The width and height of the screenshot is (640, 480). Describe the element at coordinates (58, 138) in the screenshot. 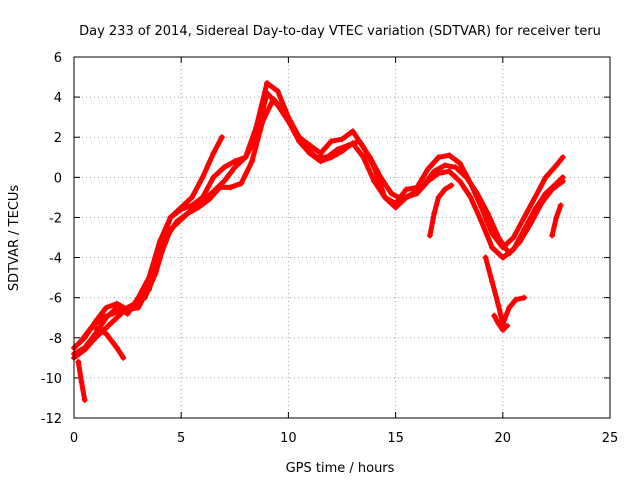

I see `y-tick-label: 2` at that location.